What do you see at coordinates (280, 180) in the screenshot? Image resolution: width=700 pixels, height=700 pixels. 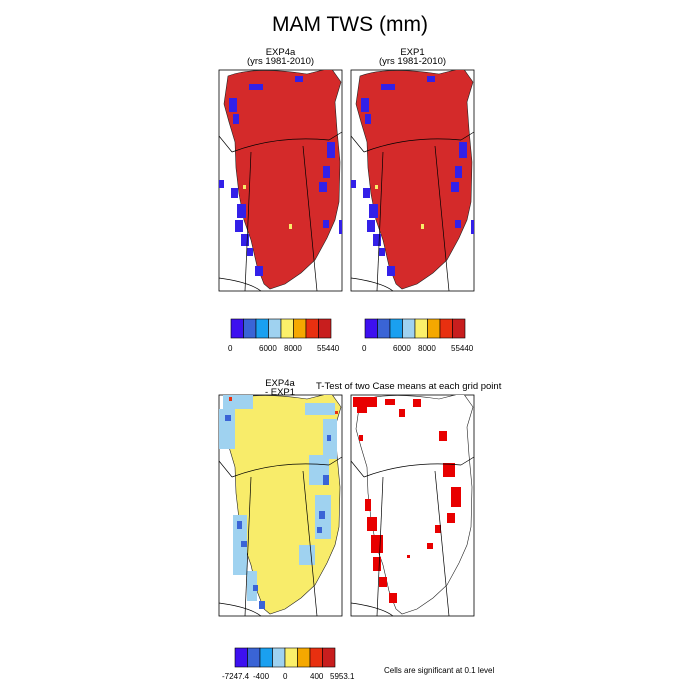 I see `map-panel-exp4a` at bounding box center [280, 180].